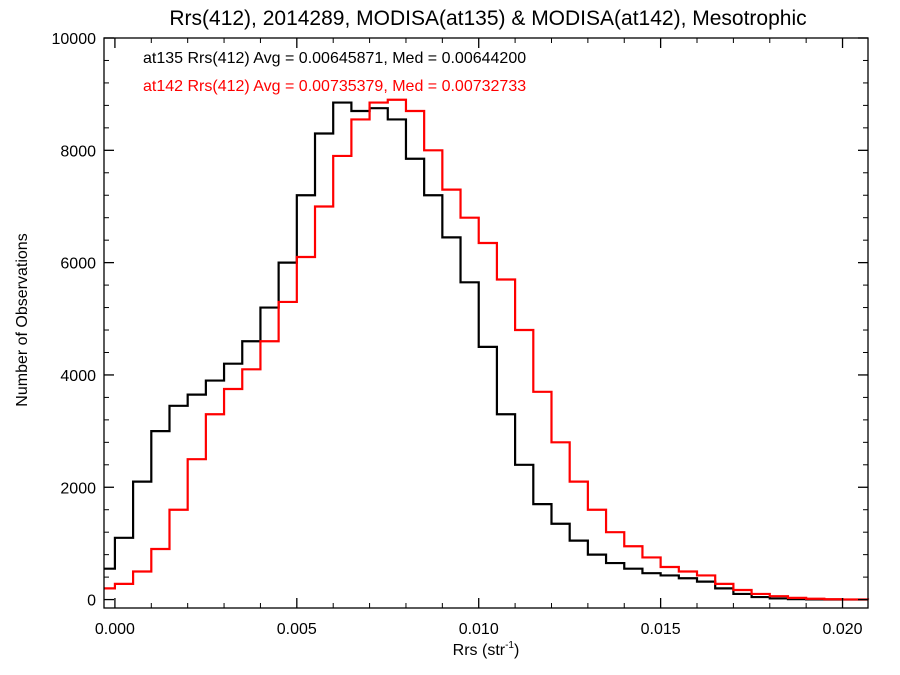 This screenshot has width=900, height=675. Describe the element at coordinates (479, 629) in the screenshot. I see `x-tick-label: 0.010` at that location.